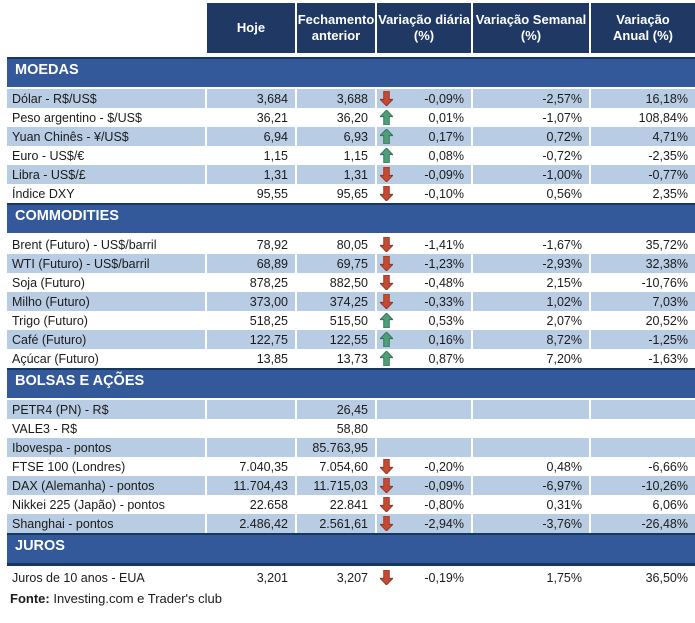 The width and height of the screenshot is (695, 623). I want to click on variacao-diaria-value: -0,80%, so click(444, 504).